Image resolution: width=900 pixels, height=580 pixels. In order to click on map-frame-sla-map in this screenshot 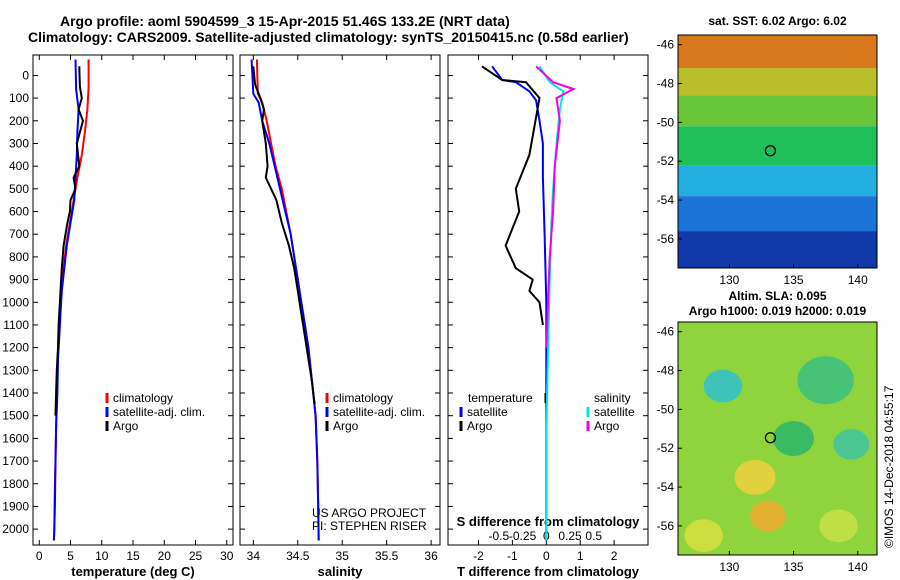, I will do `click(777, 438)`.